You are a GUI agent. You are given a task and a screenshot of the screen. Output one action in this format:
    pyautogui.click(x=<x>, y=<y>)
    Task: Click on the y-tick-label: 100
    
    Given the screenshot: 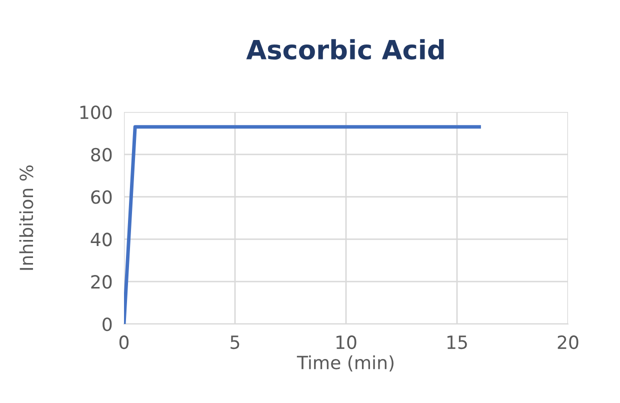 What is the action you would take?
    pyautogui.click(x=96, y=112)
    